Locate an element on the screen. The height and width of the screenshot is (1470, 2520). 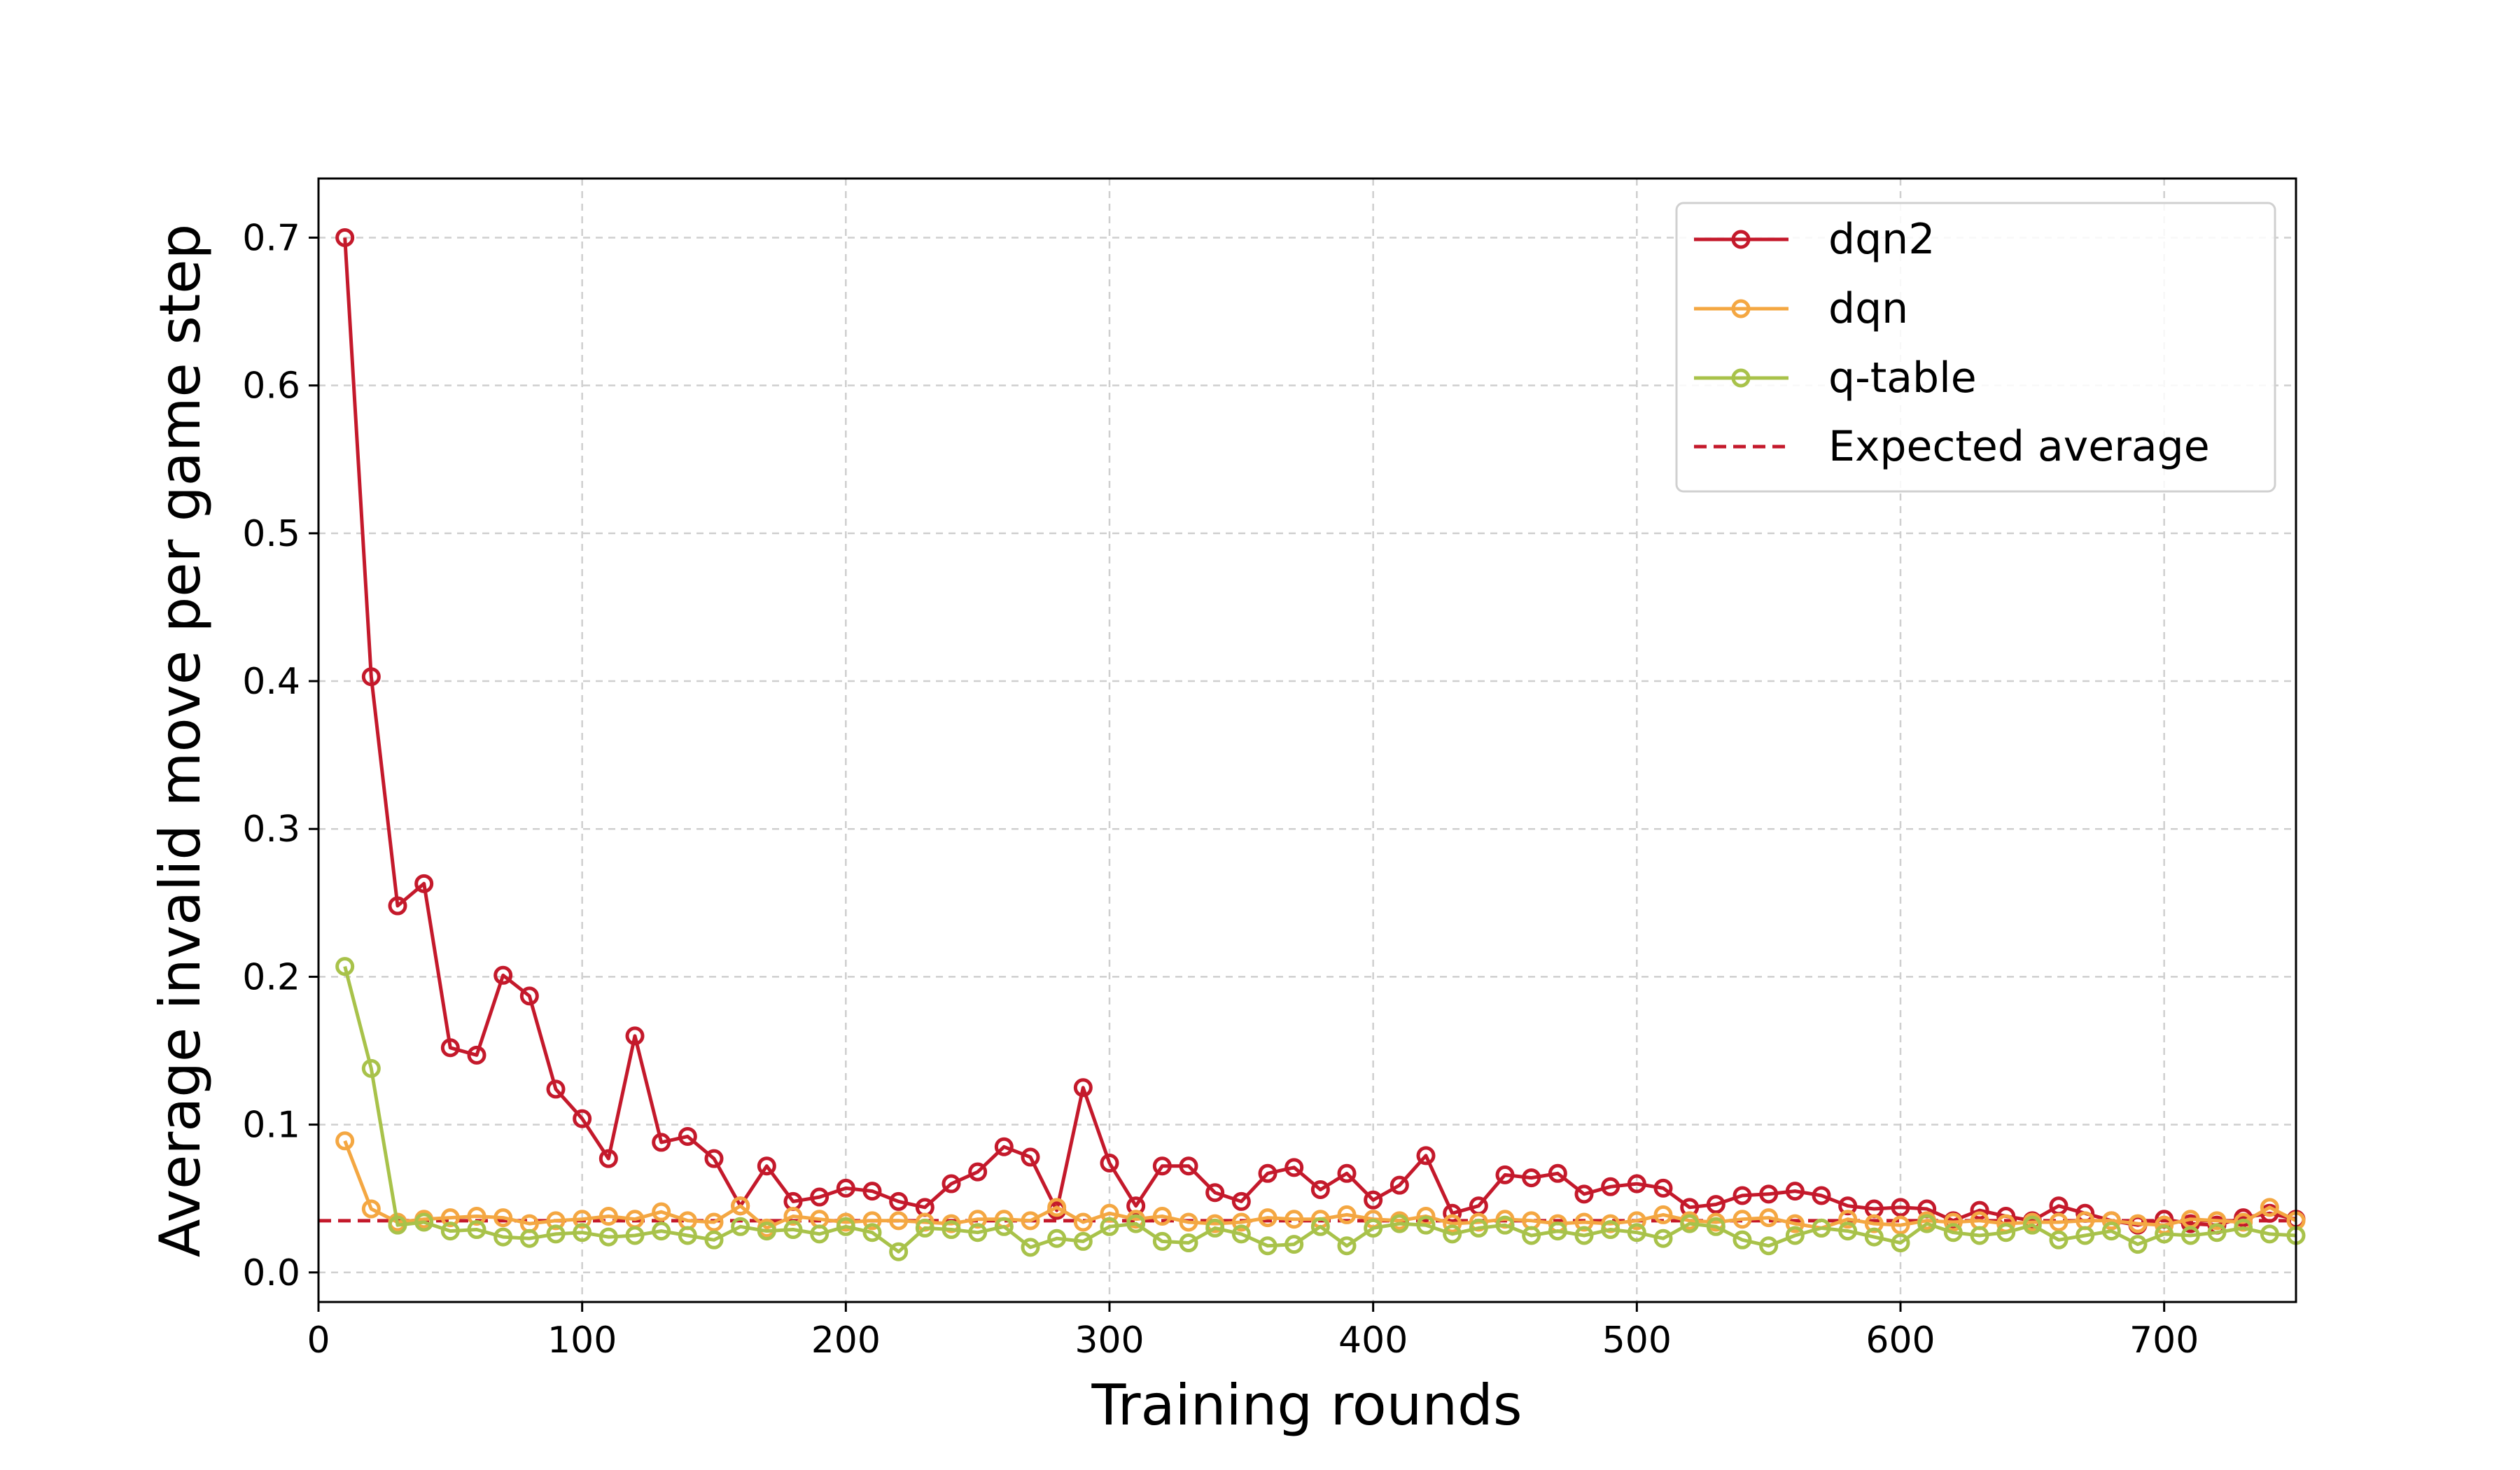
legend-box is located at coordinates (1975, 347).